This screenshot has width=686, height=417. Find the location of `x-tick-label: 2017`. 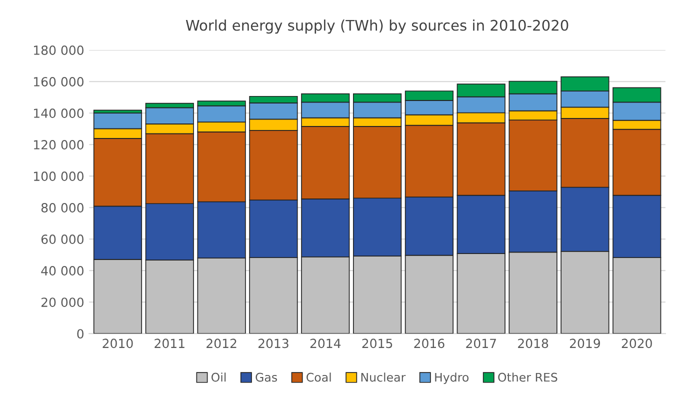

x-tick-label: 2017 is located at coordinates (481, 343).